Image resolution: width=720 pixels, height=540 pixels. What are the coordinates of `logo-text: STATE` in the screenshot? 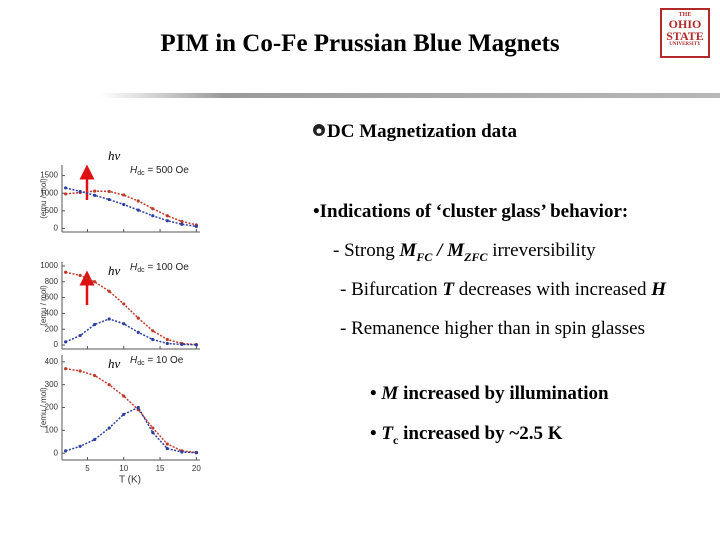 It's located at (685, 36).